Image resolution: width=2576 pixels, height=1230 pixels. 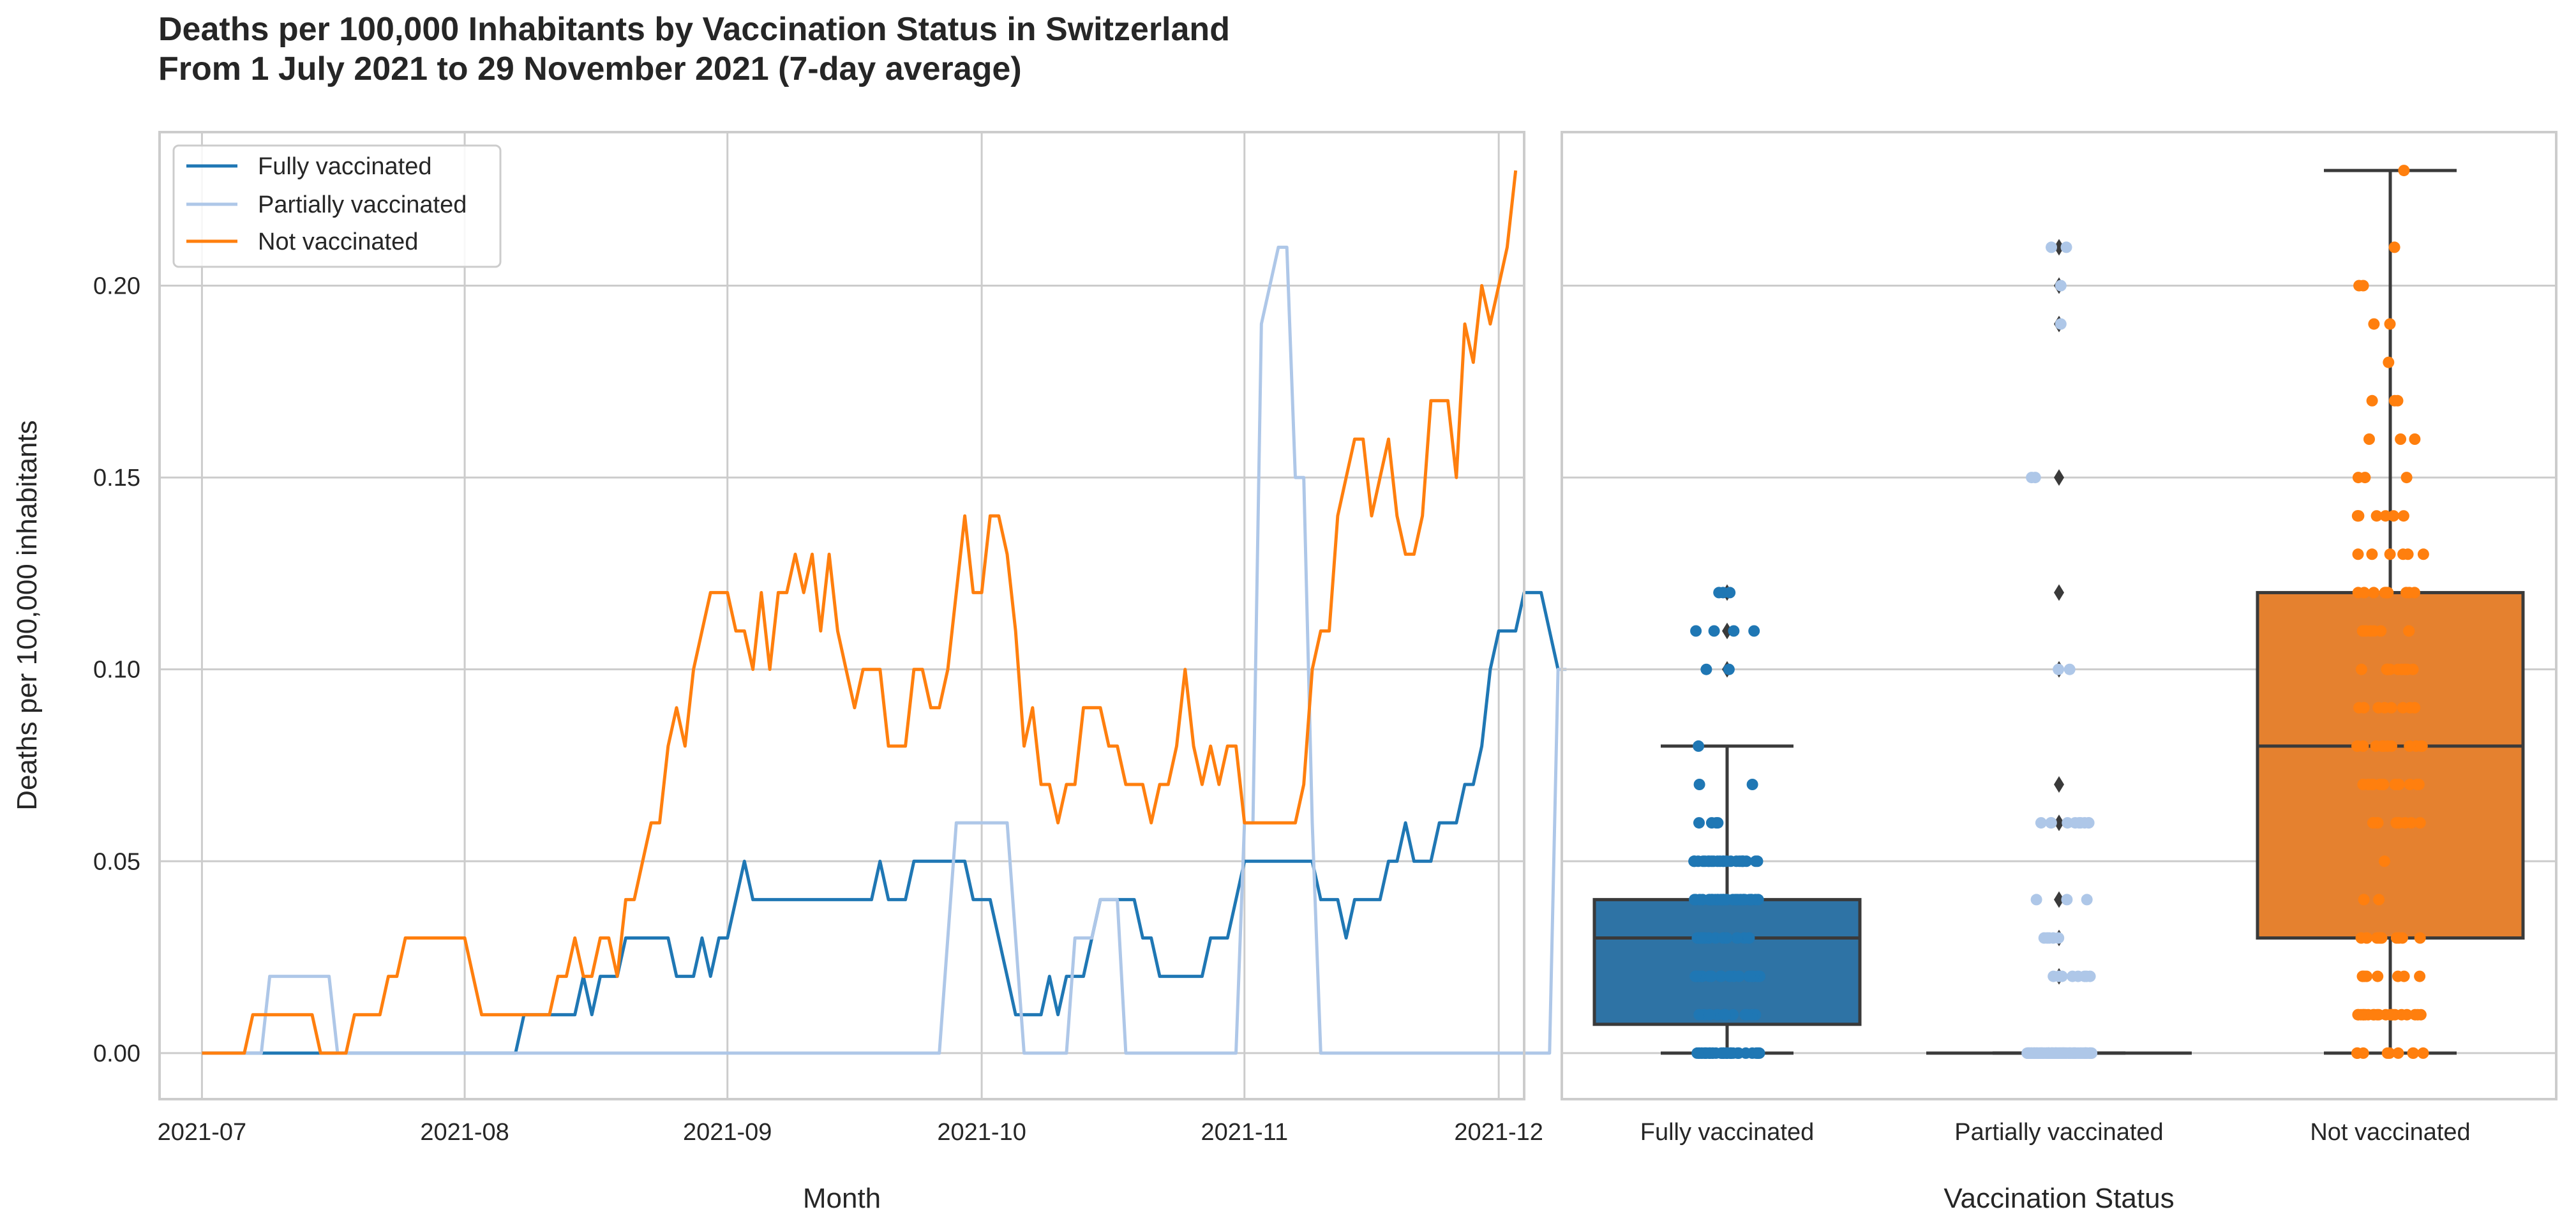 What do you see at coordinates (2058, 1199) in the screenshot?
I see `box-chart-x-axis-label: Vaccination Status` at bounding box center [2058, 1199].